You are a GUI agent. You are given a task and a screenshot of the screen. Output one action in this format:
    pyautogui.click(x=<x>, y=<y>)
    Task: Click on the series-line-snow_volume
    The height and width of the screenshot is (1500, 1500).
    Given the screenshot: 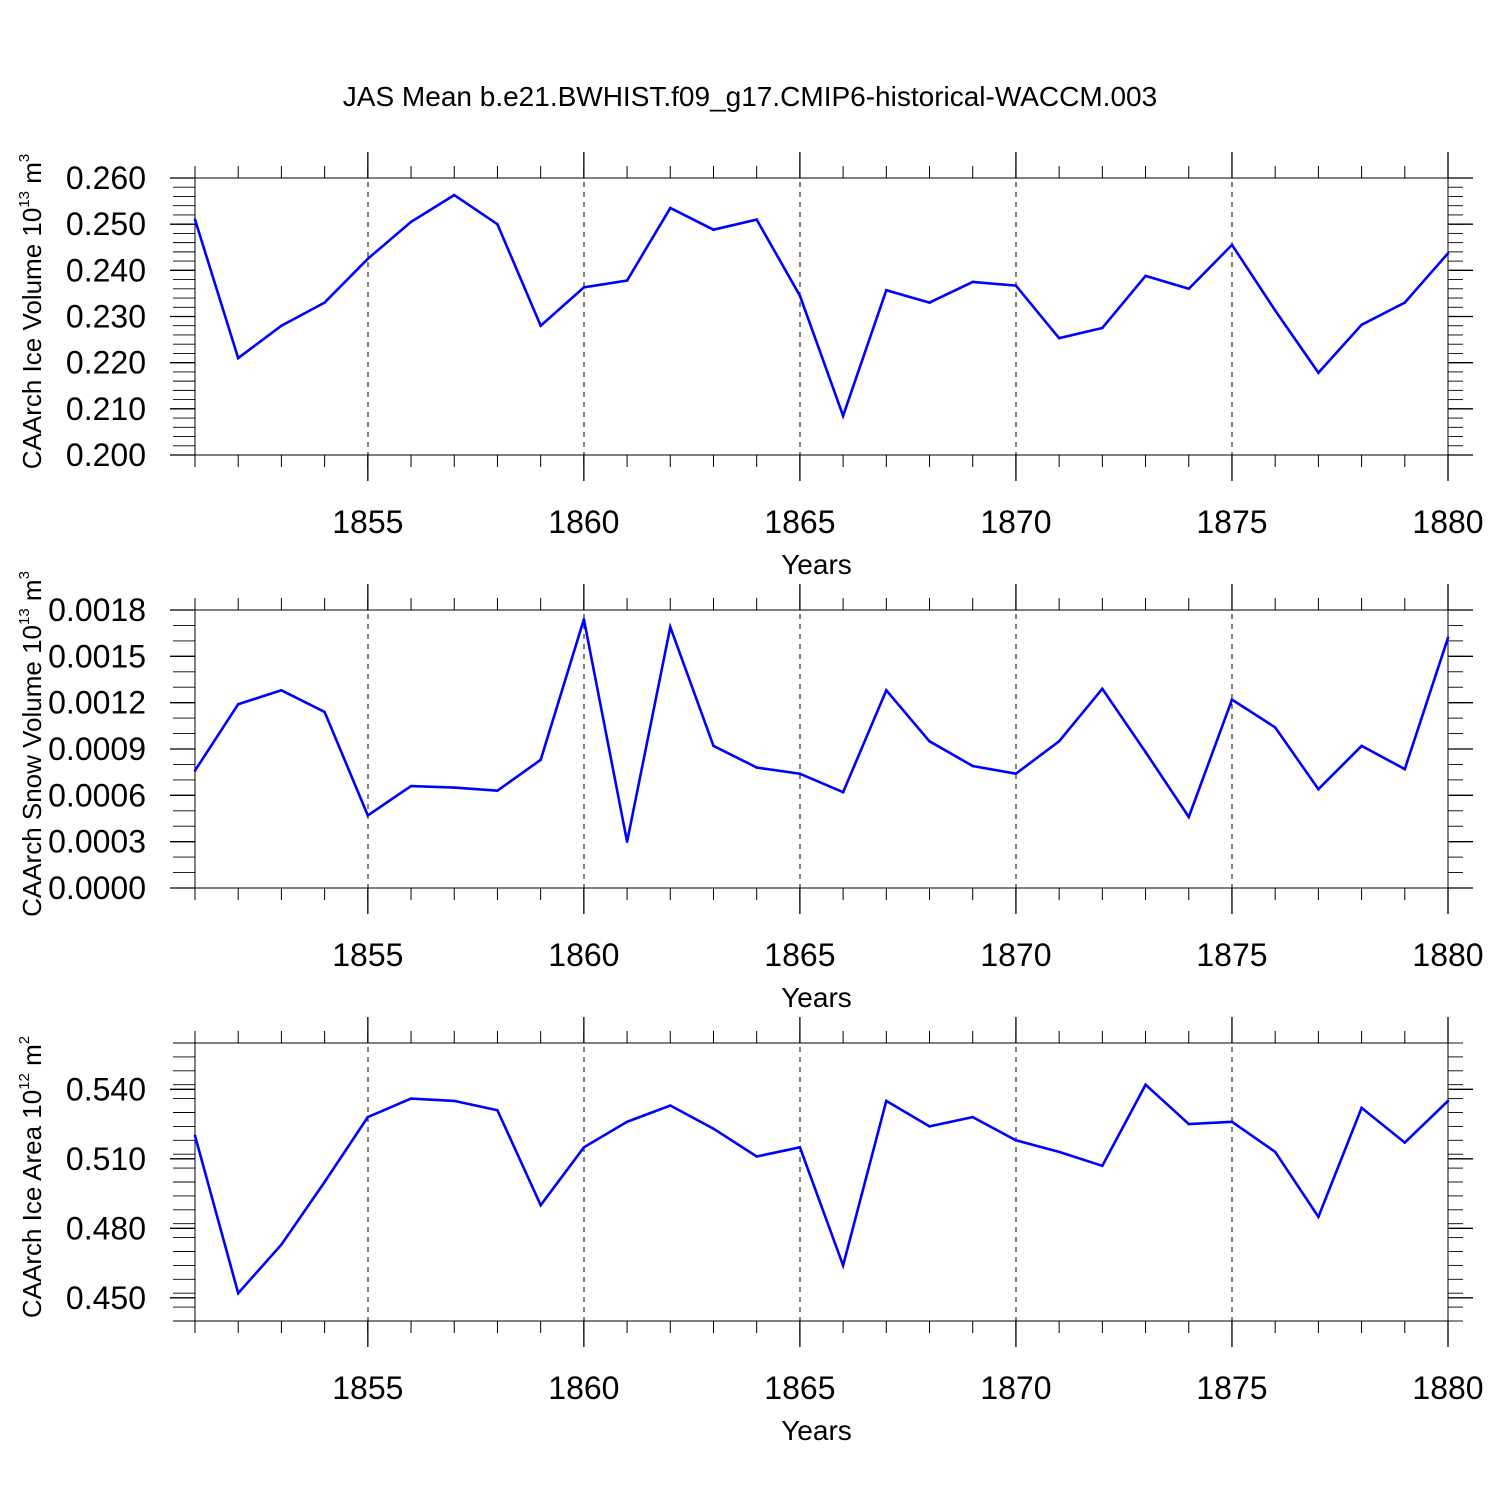 What is the action you would take?
    pyautogui.click(x=821, y=730)
    